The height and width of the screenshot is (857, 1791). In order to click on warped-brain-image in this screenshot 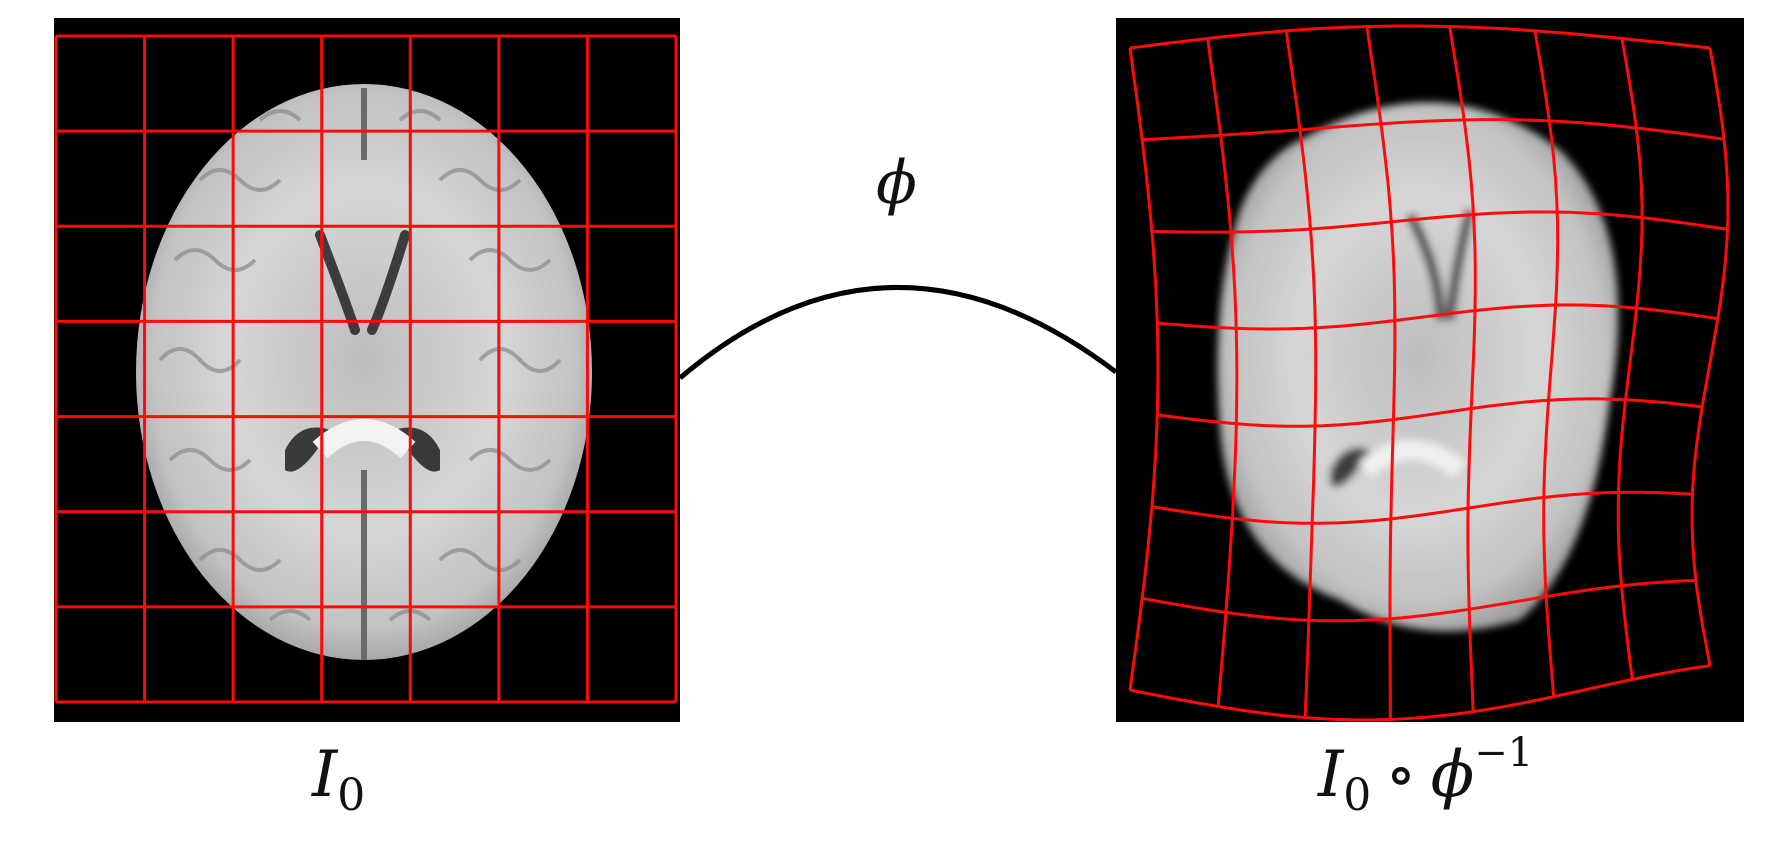, I will do `click(1418, 367)`.